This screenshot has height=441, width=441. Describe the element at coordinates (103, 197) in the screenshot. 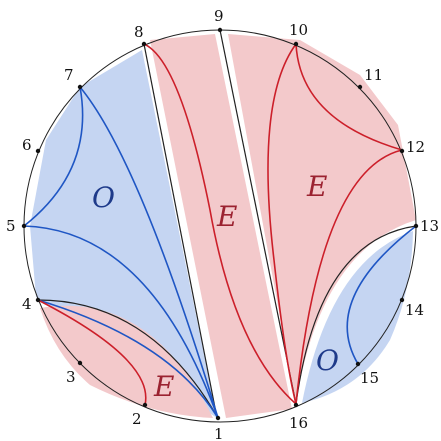

I see `region-label-odd-left: O` at that location.